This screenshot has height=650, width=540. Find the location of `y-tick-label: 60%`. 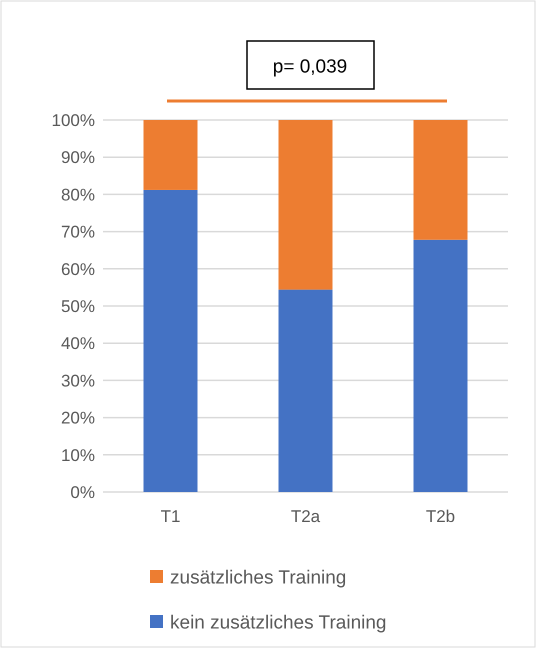

y-tick-label: 60% is located at coordinates (77, 269).